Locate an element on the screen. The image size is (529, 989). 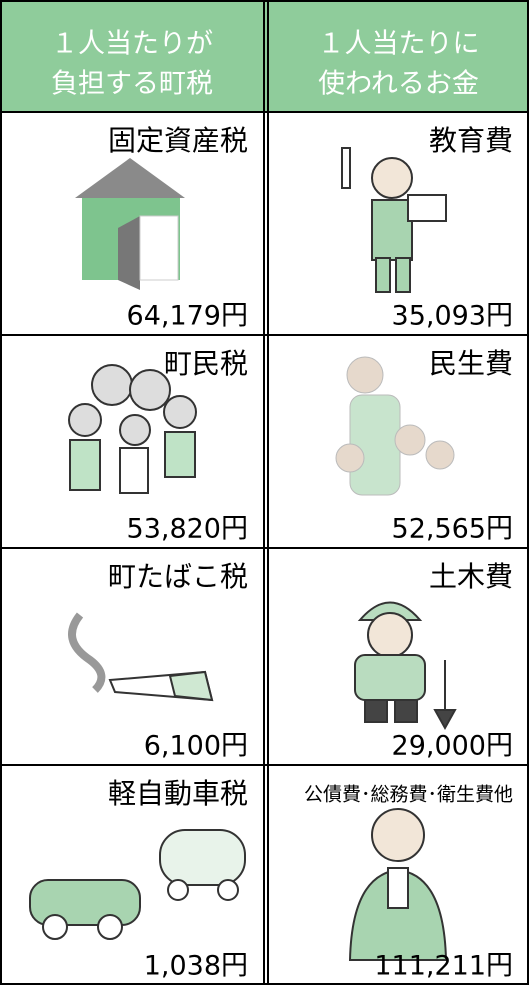
cell-label: 土木費 is located at coordinates (471, 576).